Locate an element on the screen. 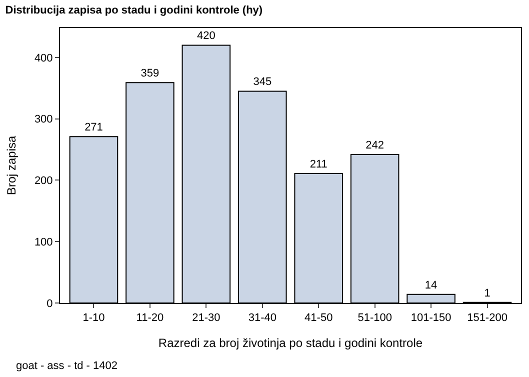 Image resolution: width=529 pixels, height=377 pixels. data-label: 1 is located at coordinates (487, 293).